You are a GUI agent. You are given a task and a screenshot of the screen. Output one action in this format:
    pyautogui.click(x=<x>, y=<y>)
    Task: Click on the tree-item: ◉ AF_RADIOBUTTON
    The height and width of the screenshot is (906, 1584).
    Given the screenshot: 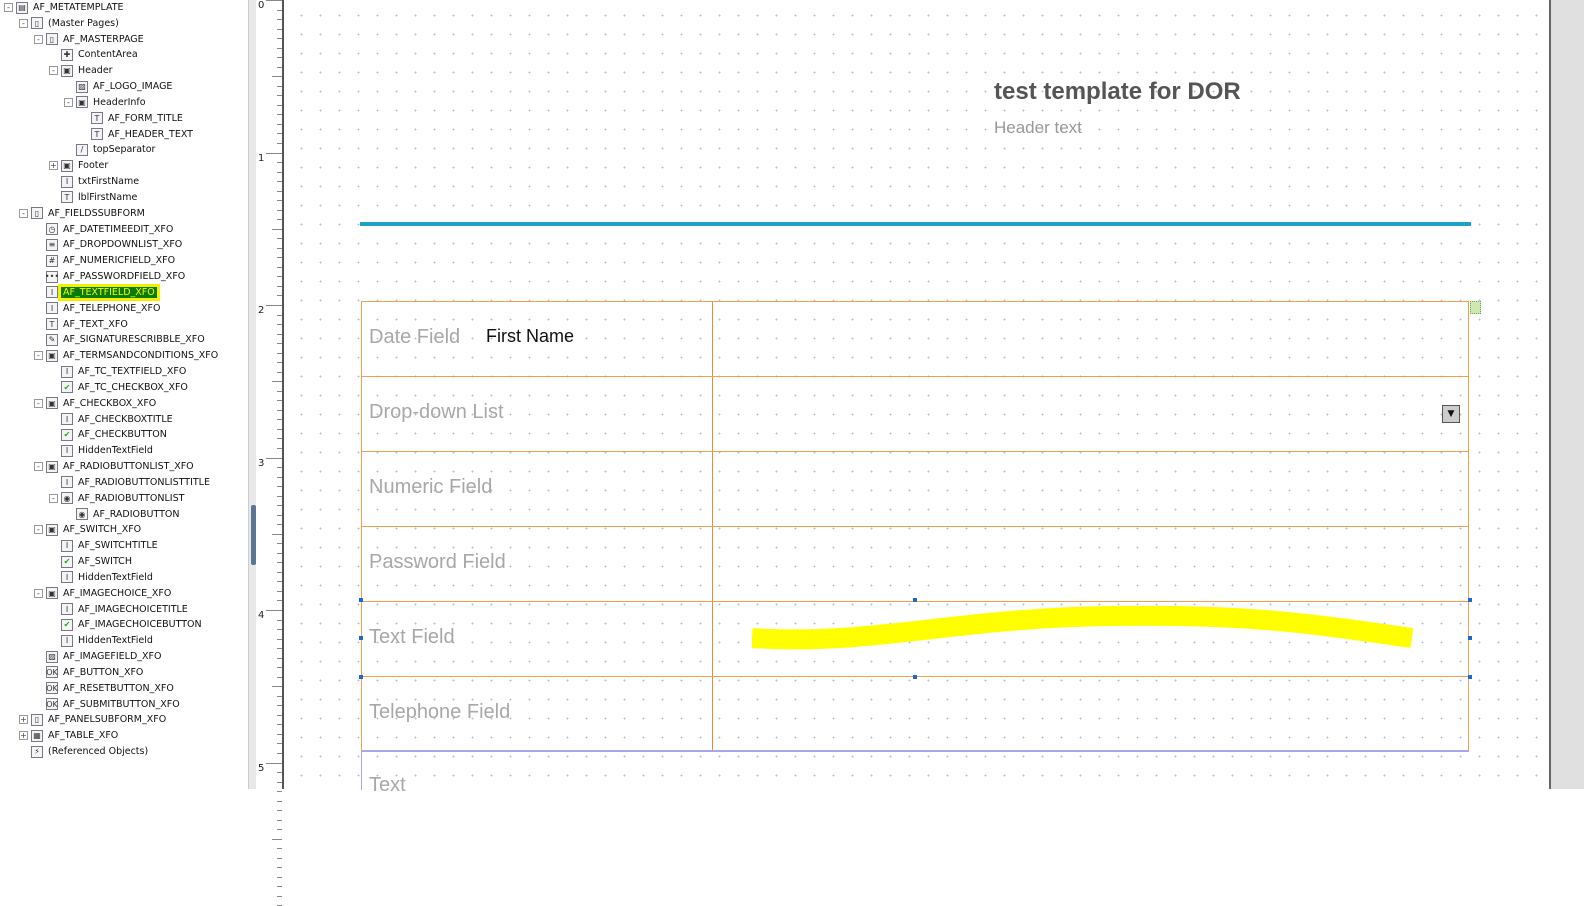 What is the action you would take?
    pyautogui.click(x=123, y=514)
    